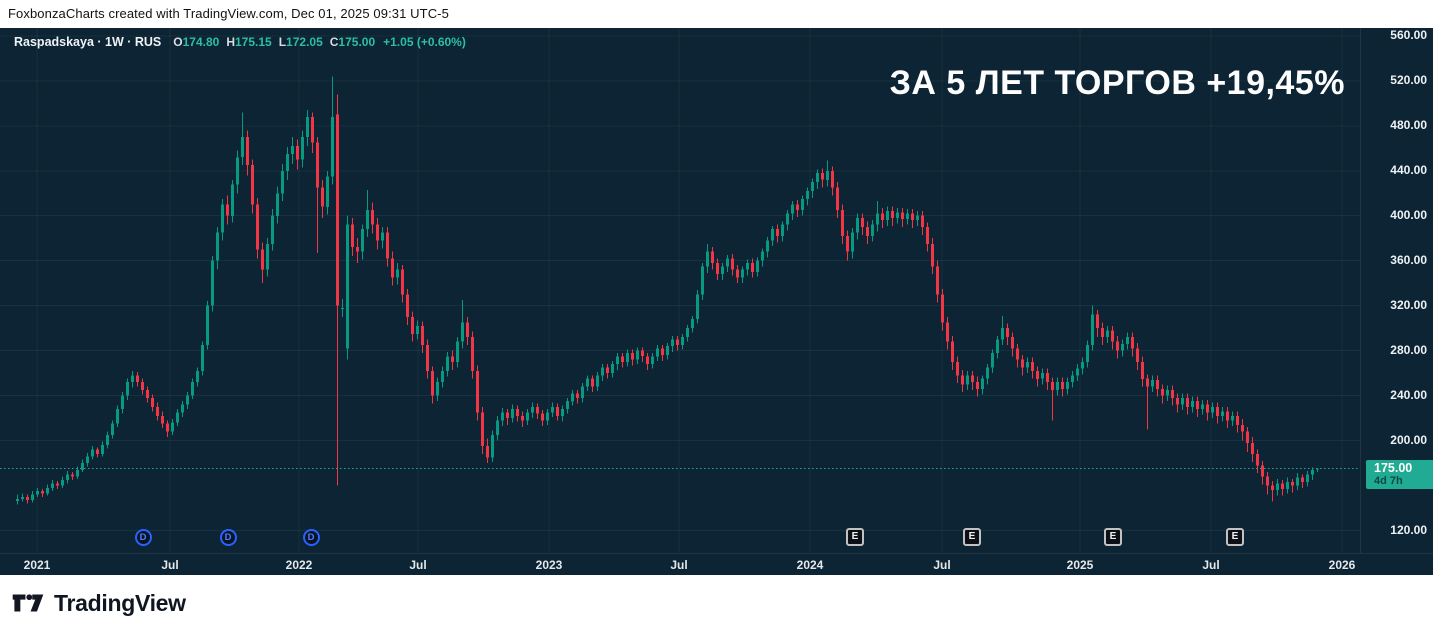 The height and width of the screenshot is (638, 1433). I want to click on time-axis: 2021 Jul 2022 Jul 2023 Jul 2024 Jul 2025 Jul 2026, so click(716, 564).